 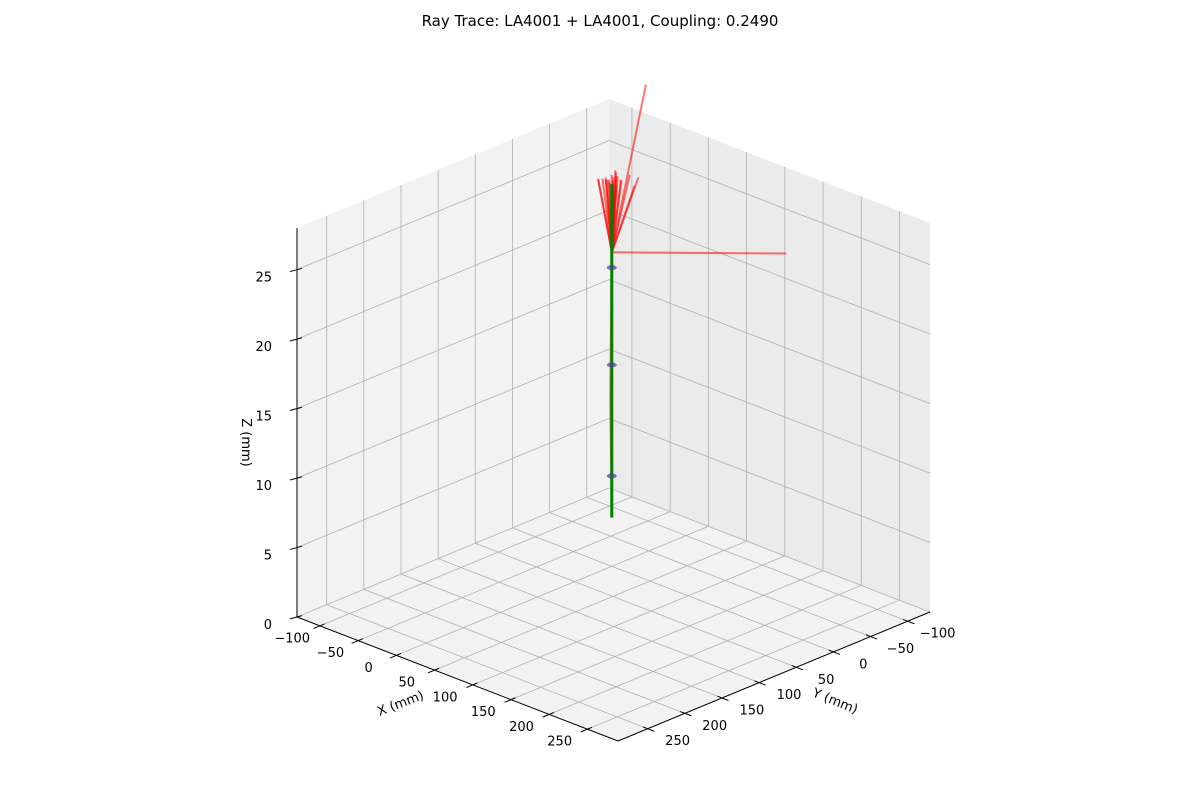 I want to click on y-tick-label: 50, so click(x=826, y=680).